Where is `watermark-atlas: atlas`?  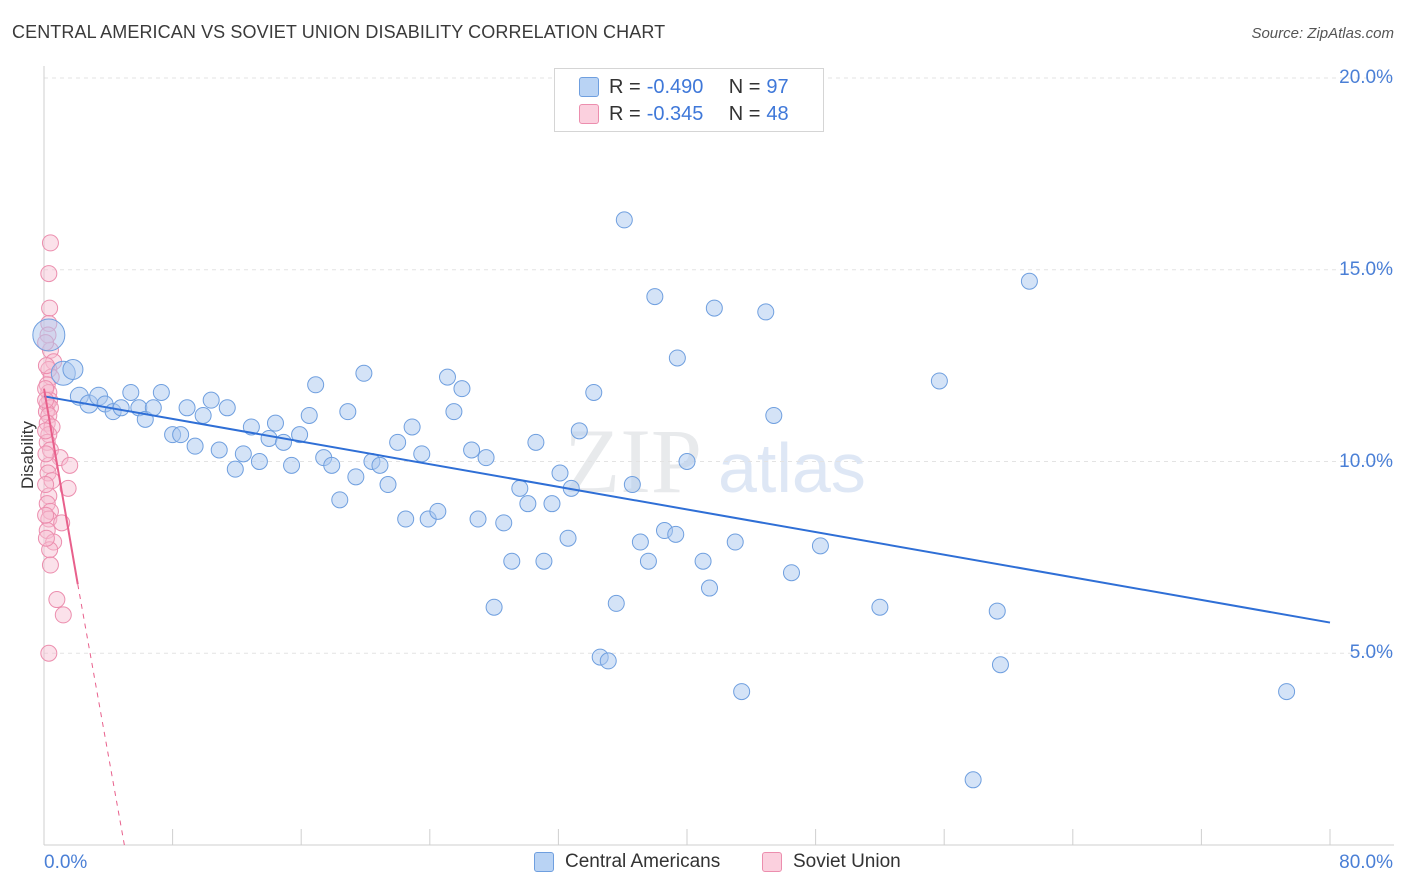 watermark-atlas: atlas is located at coordinates (792, 468).